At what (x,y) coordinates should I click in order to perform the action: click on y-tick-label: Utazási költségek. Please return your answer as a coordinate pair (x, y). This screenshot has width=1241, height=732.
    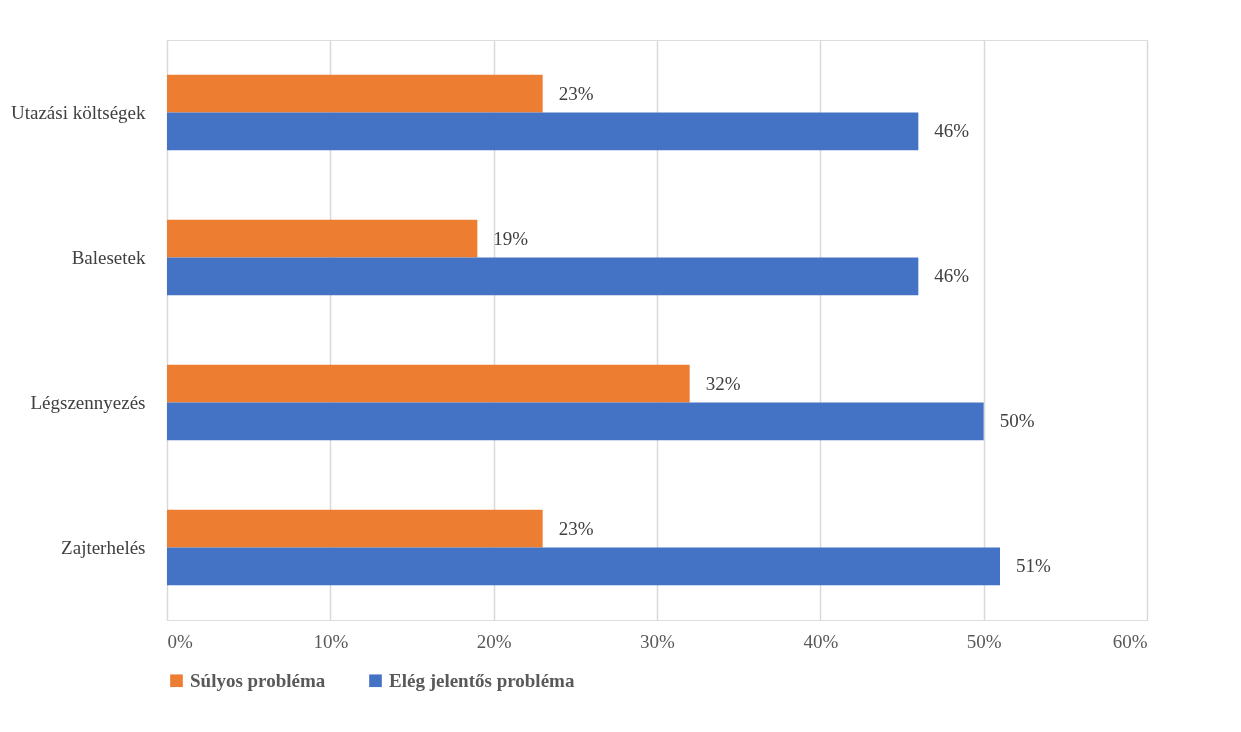
    Looking at the image, I should click on (78, 112).